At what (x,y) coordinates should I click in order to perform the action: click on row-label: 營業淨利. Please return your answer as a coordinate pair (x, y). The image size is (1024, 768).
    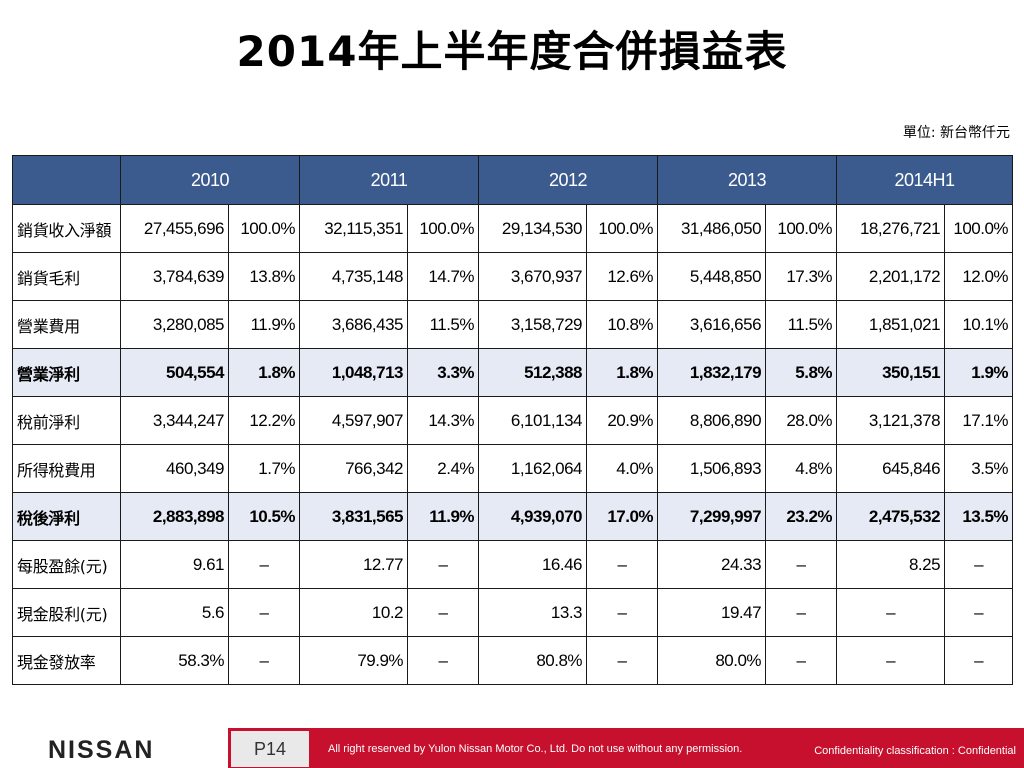
    Looking at the image, I should click on (66, 372).